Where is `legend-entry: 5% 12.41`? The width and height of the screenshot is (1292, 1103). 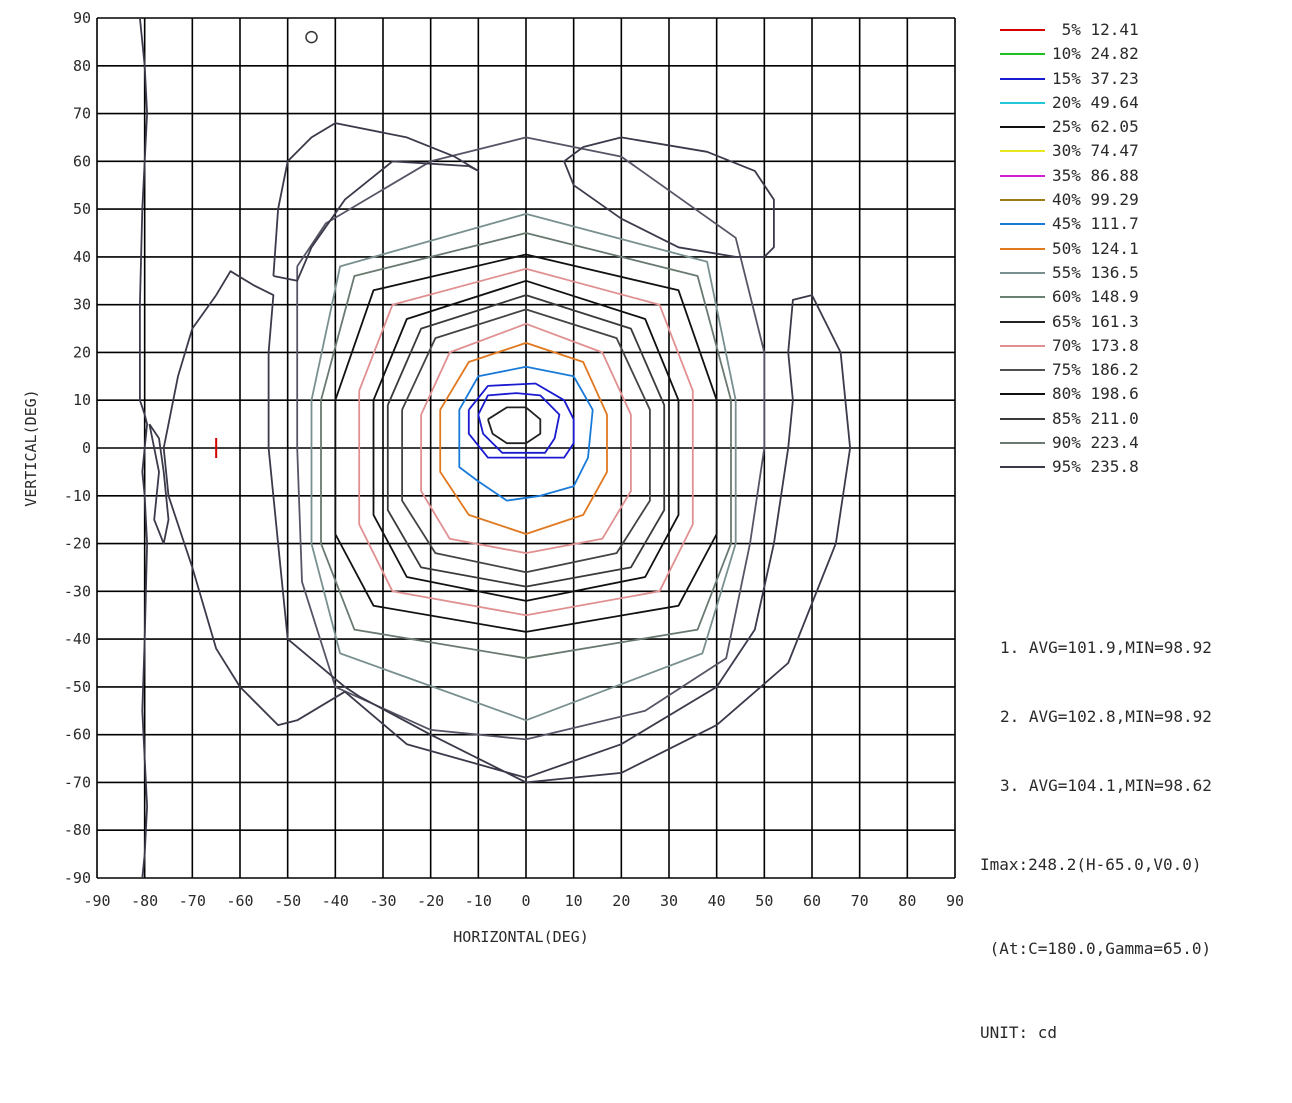
legend-entry: 5% 12.41 is located at coordinates (1140, 30).